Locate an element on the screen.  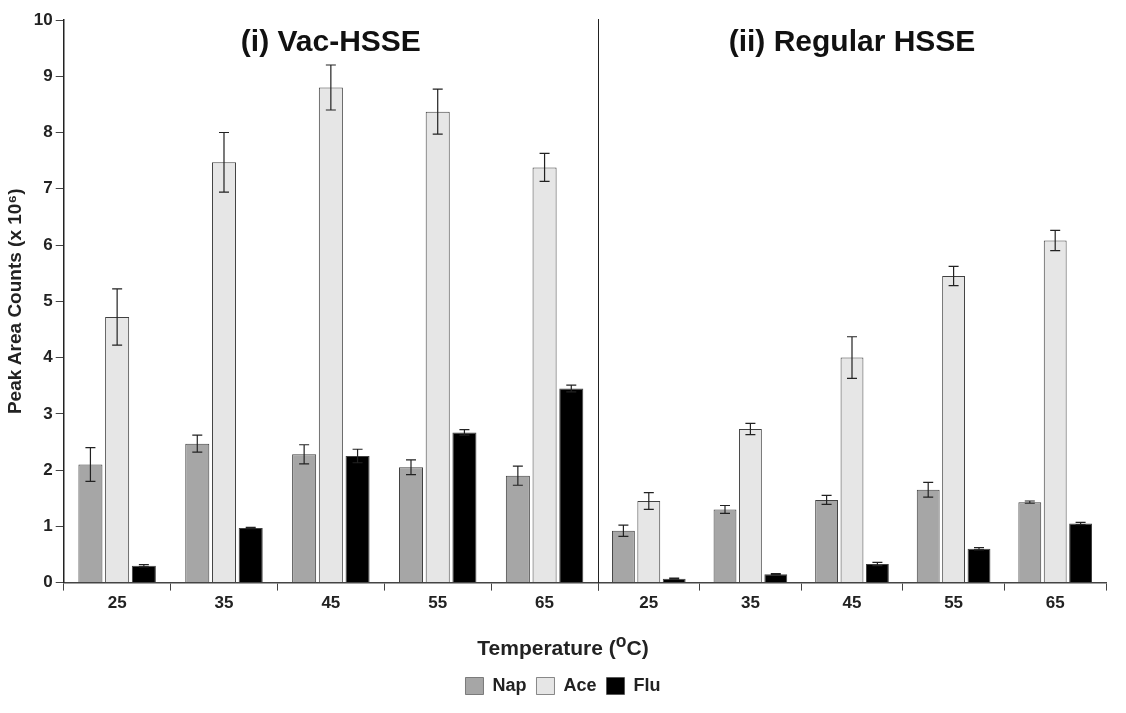
y-tick-label: 0 is located at coordinates (48, 582).